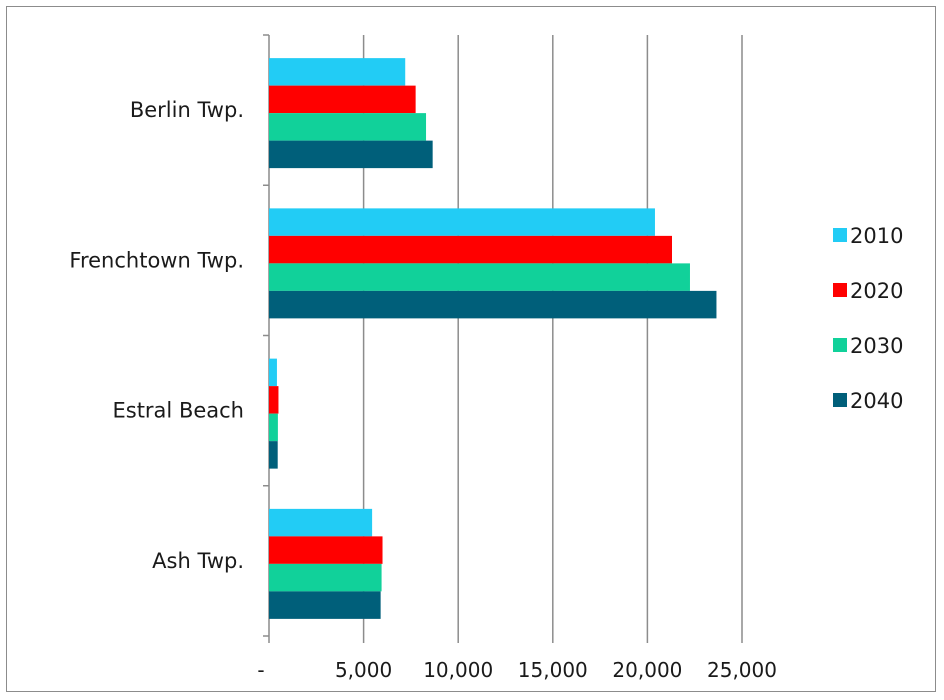 Image resolution: width=944 pixels, height=700 pixels. I want to click on x-tick-label: 15,000, so click(553, 670).